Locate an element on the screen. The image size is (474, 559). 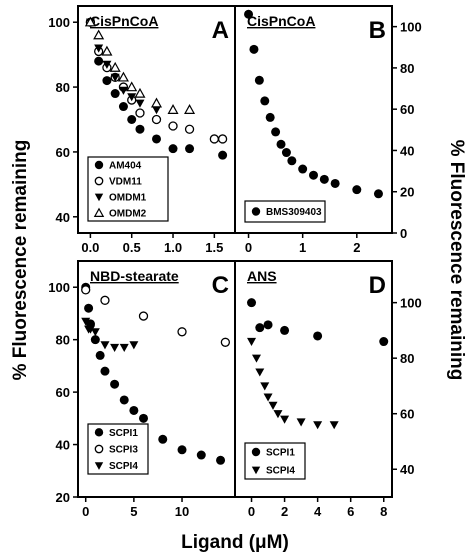
y-axis-label-right: % Fluorescence remaining is located at coordinates (456, 260).